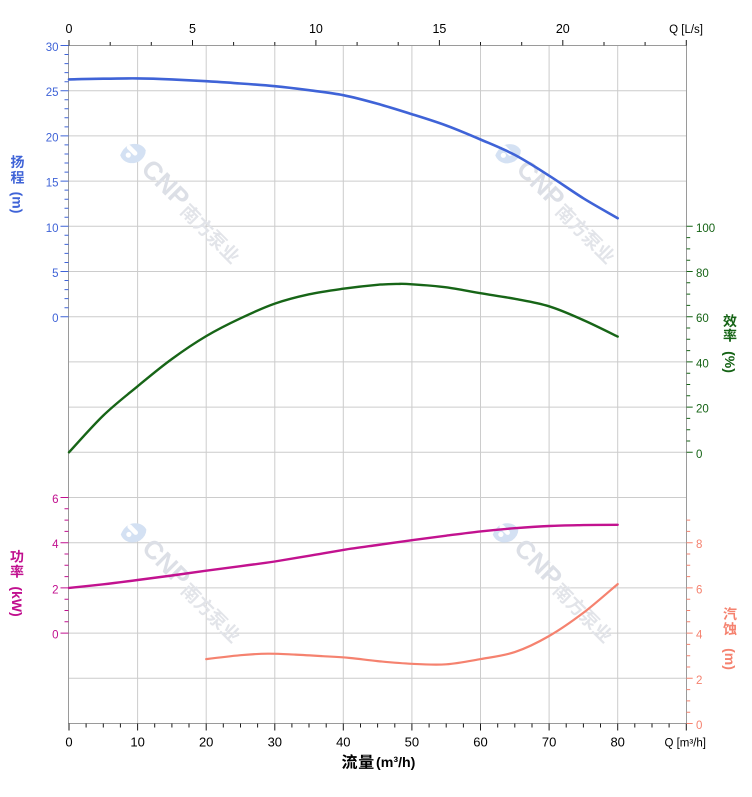  Describe the element at coordinates (412, 742) in the screenshot. I see `svg-text: 50` at that location.